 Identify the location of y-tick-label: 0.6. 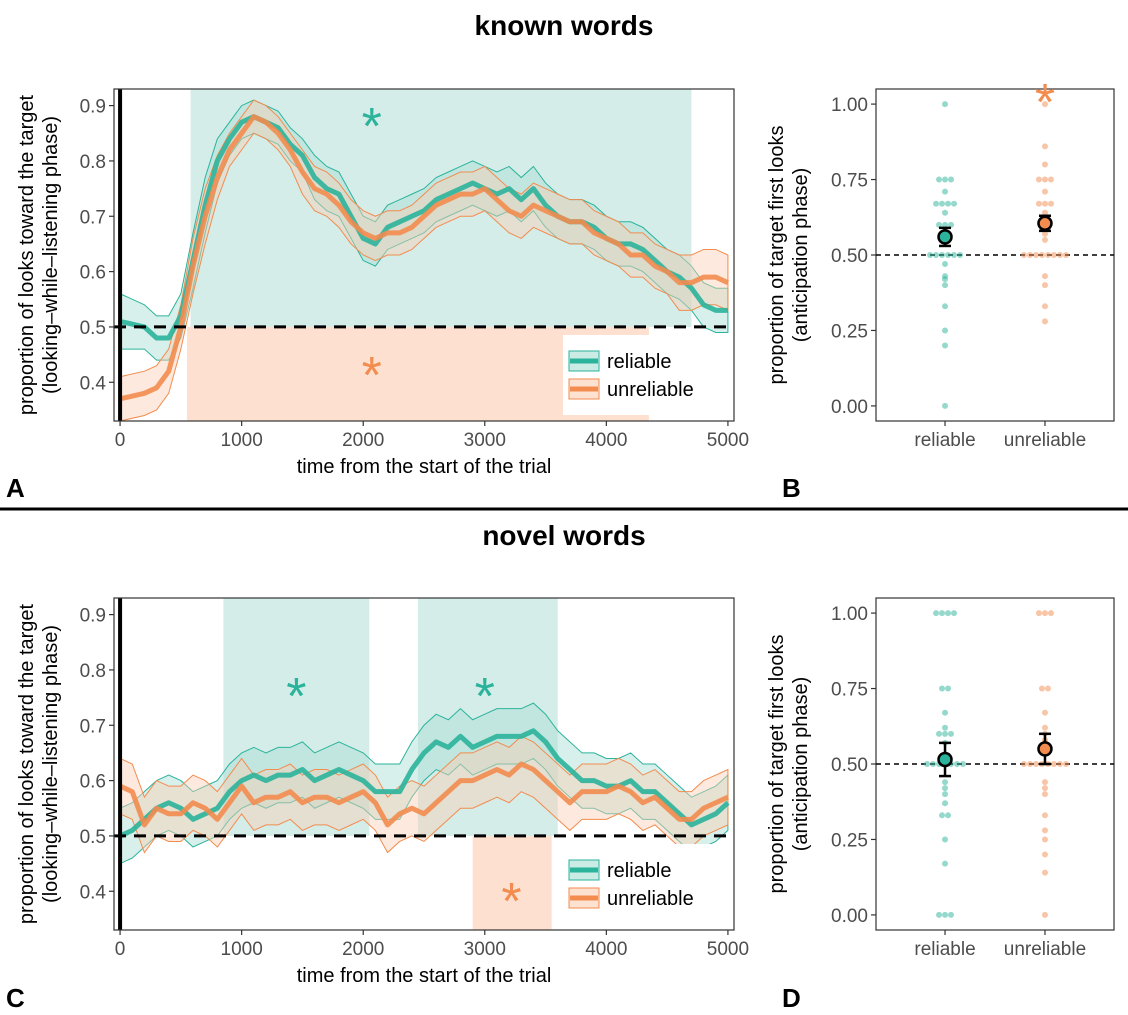
(93, 273).